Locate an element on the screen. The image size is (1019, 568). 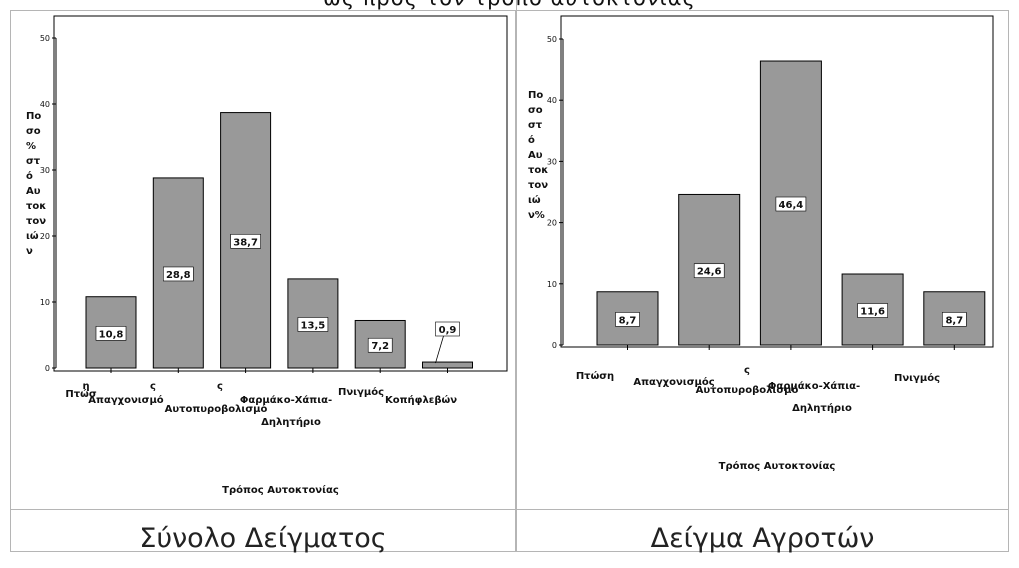
category-label: η is located at coordinates (85, 386).